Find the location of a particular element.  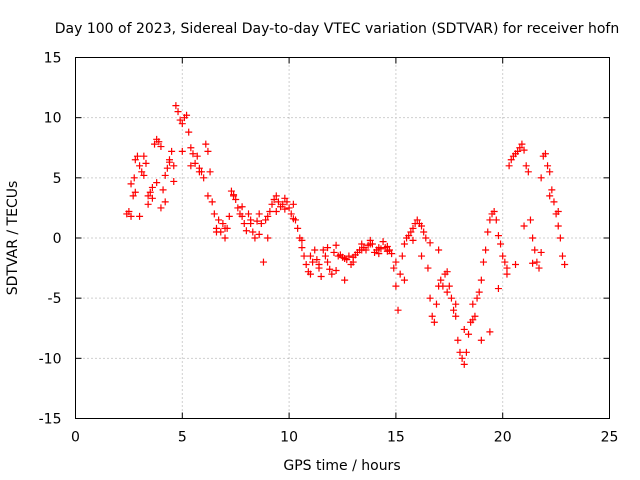

y-axis-label: SDTVAR / TECUs is located at coordinates (13, 238).